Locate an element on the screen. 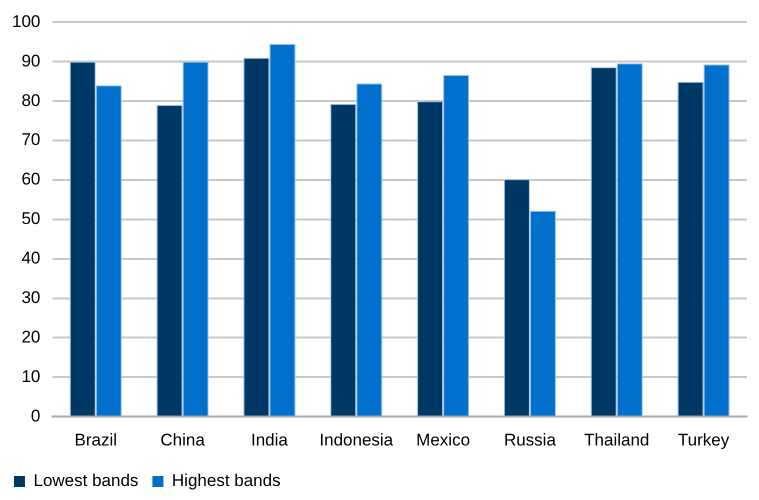 This screenshot has width=759, height=500. x-tick-label: Turkey is located at coordinates (704, 440).